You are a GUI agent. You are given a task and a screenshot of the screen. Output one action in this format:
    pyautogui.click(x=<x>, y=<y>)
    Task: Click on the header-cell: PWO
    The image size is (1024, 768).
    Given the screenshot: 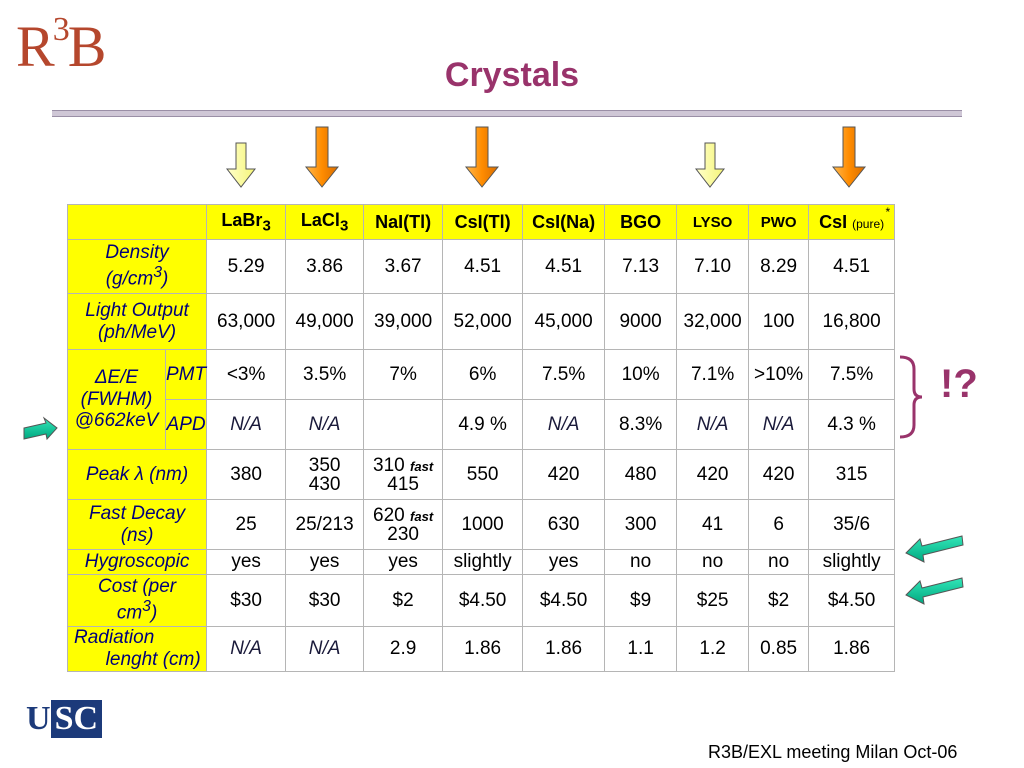 What is the action you would take?
    pyautogui.click(x=779, y=222)
    